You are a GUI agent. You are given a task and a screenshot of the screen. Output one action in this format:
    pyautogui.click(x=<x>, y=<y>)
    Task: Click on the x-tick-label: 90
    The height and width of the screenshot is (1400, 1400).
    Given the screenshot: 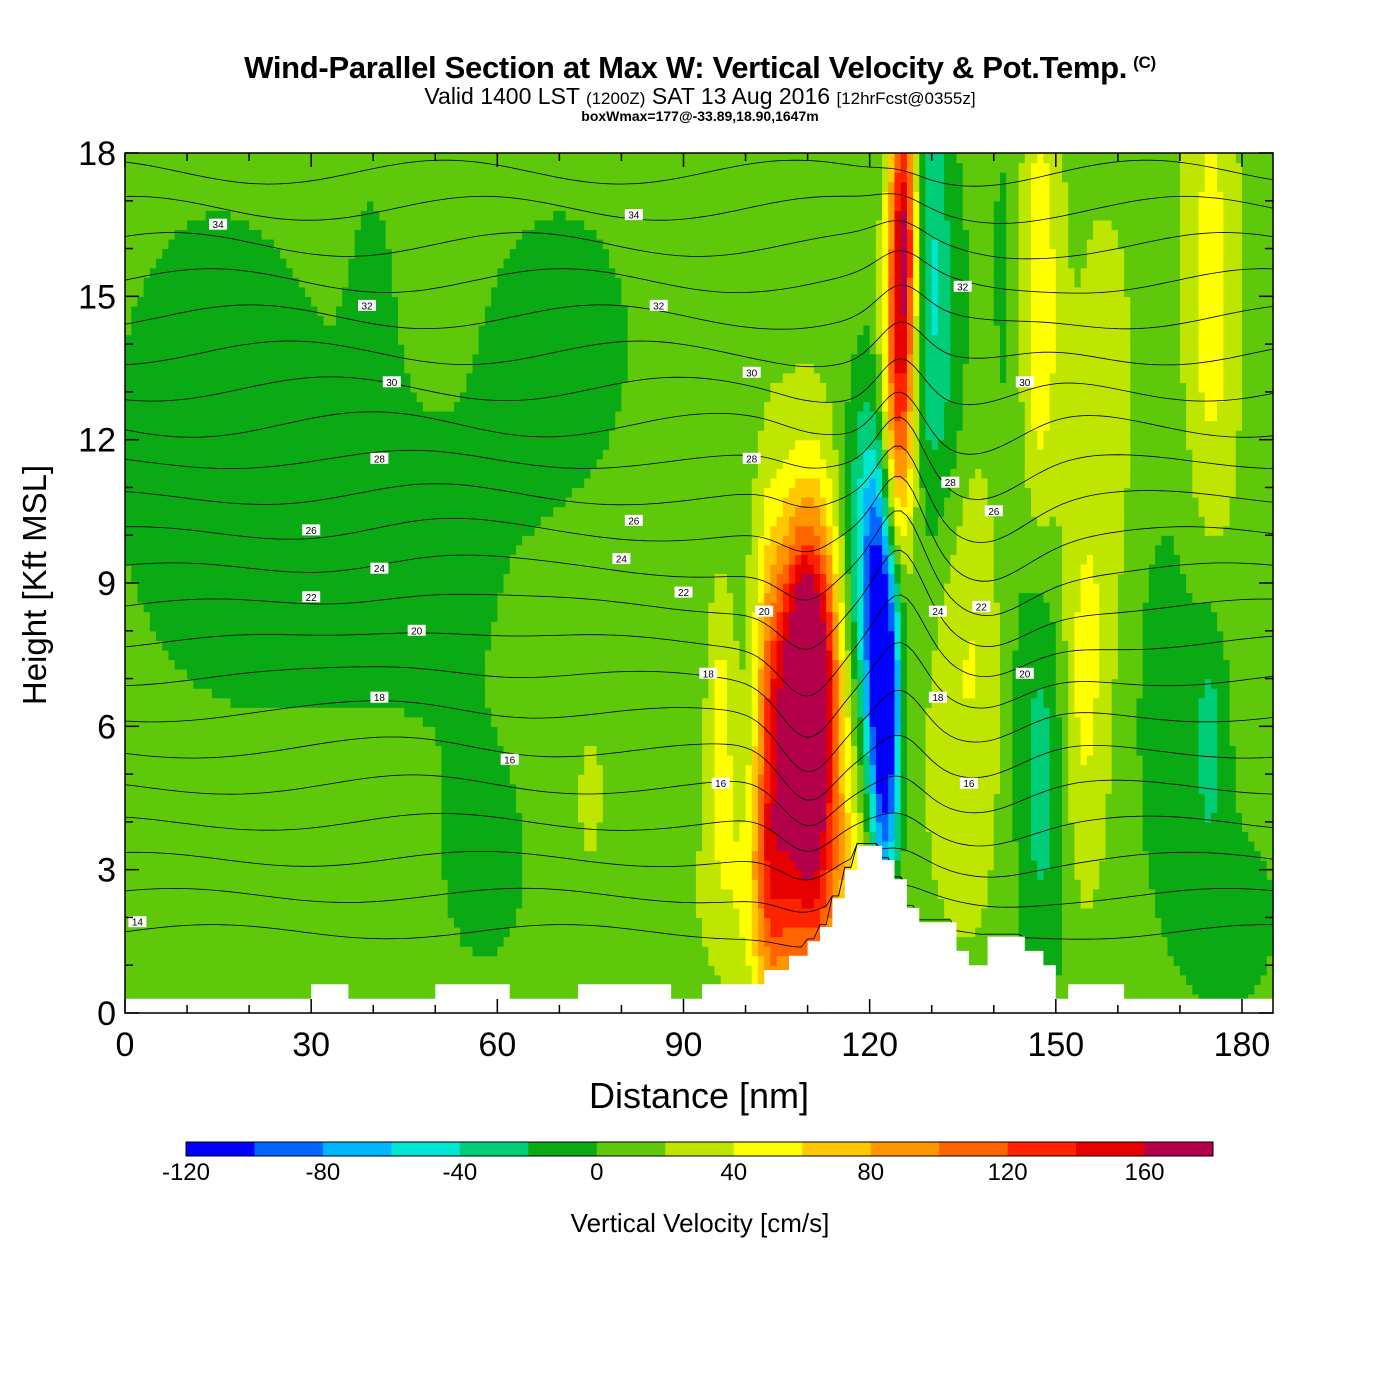 What is the action you would take?
    pyautogui.click(x=684, y=1045)
    